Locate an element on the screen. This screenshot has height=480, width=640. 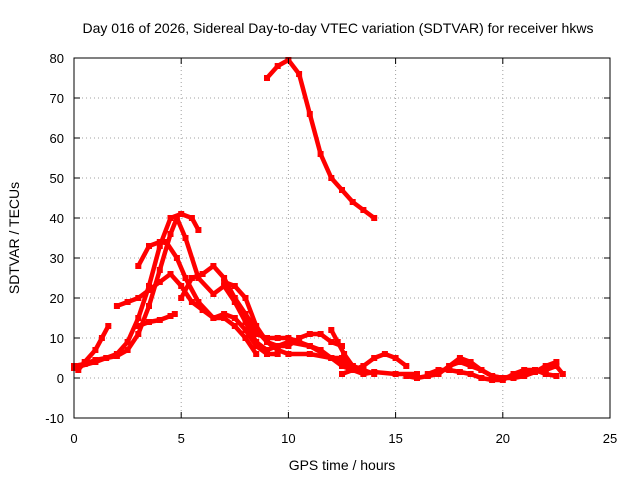
x-axis-title: GPS time / hours is located at coordinates (342, 465).